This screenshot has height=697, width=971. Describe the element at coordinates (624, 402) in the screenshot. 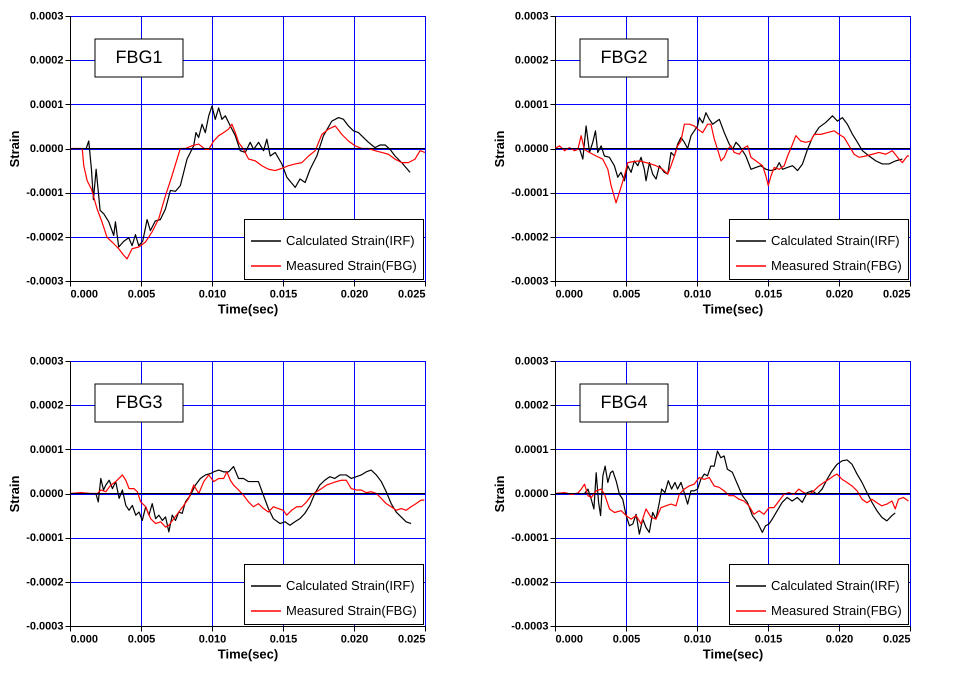

I see `annotation: FBG4` at that location.